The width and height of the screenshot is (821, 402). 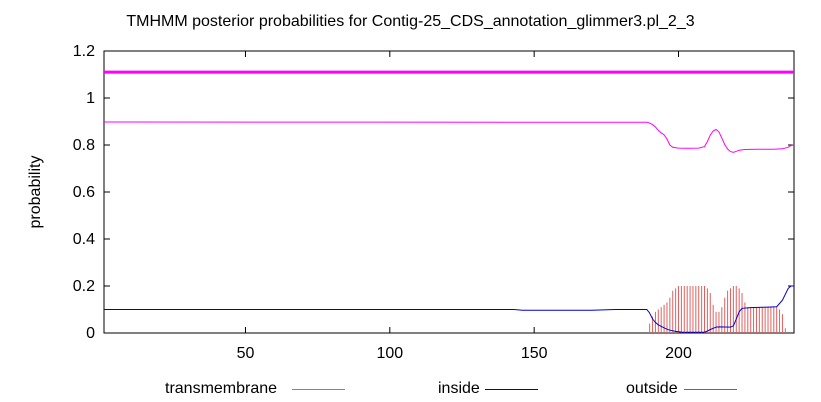 What do you see at coordinates (710, 389) in the screenshot?
I see `legend-swatch-outside` at bounding box center [710, 389].